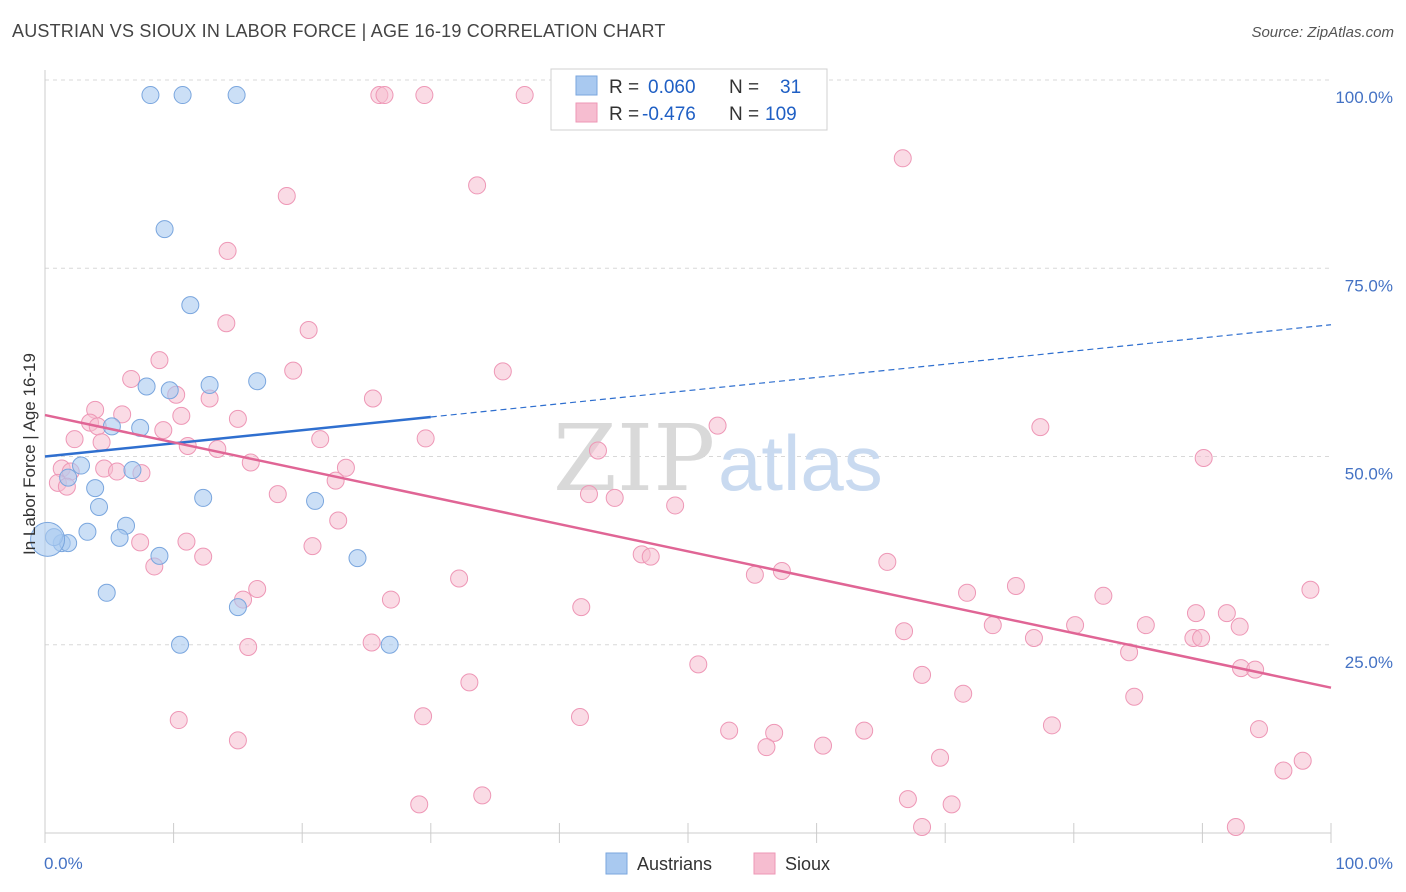 This screenshot has height=892, width=1406. I want to click on bottom-legend-austrians-label: Austrians, so click(674, 864).